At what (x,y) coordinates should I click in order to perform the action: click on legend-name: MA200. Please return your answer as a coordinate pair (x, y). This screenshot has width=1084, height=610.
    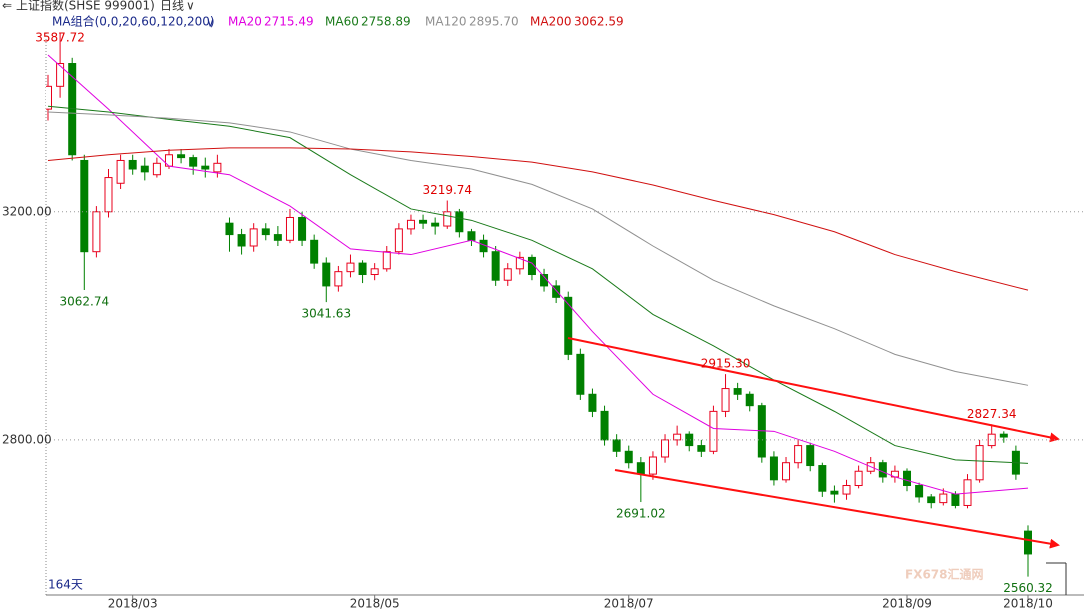
    Looking at the image, I should click on (550, 22).